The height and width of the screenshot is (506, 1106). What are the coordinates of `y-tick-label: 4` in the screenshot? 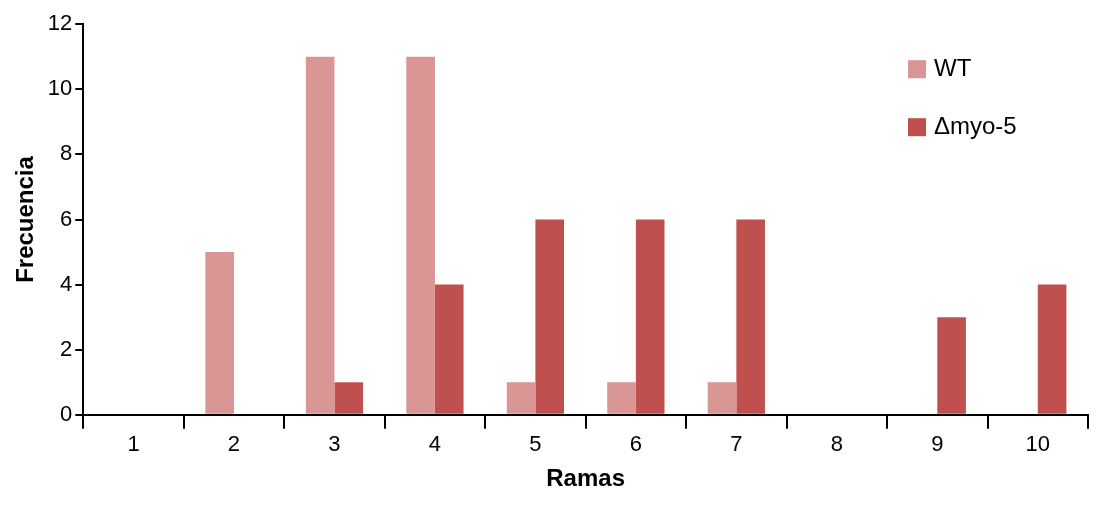 It's located at (66, 283).